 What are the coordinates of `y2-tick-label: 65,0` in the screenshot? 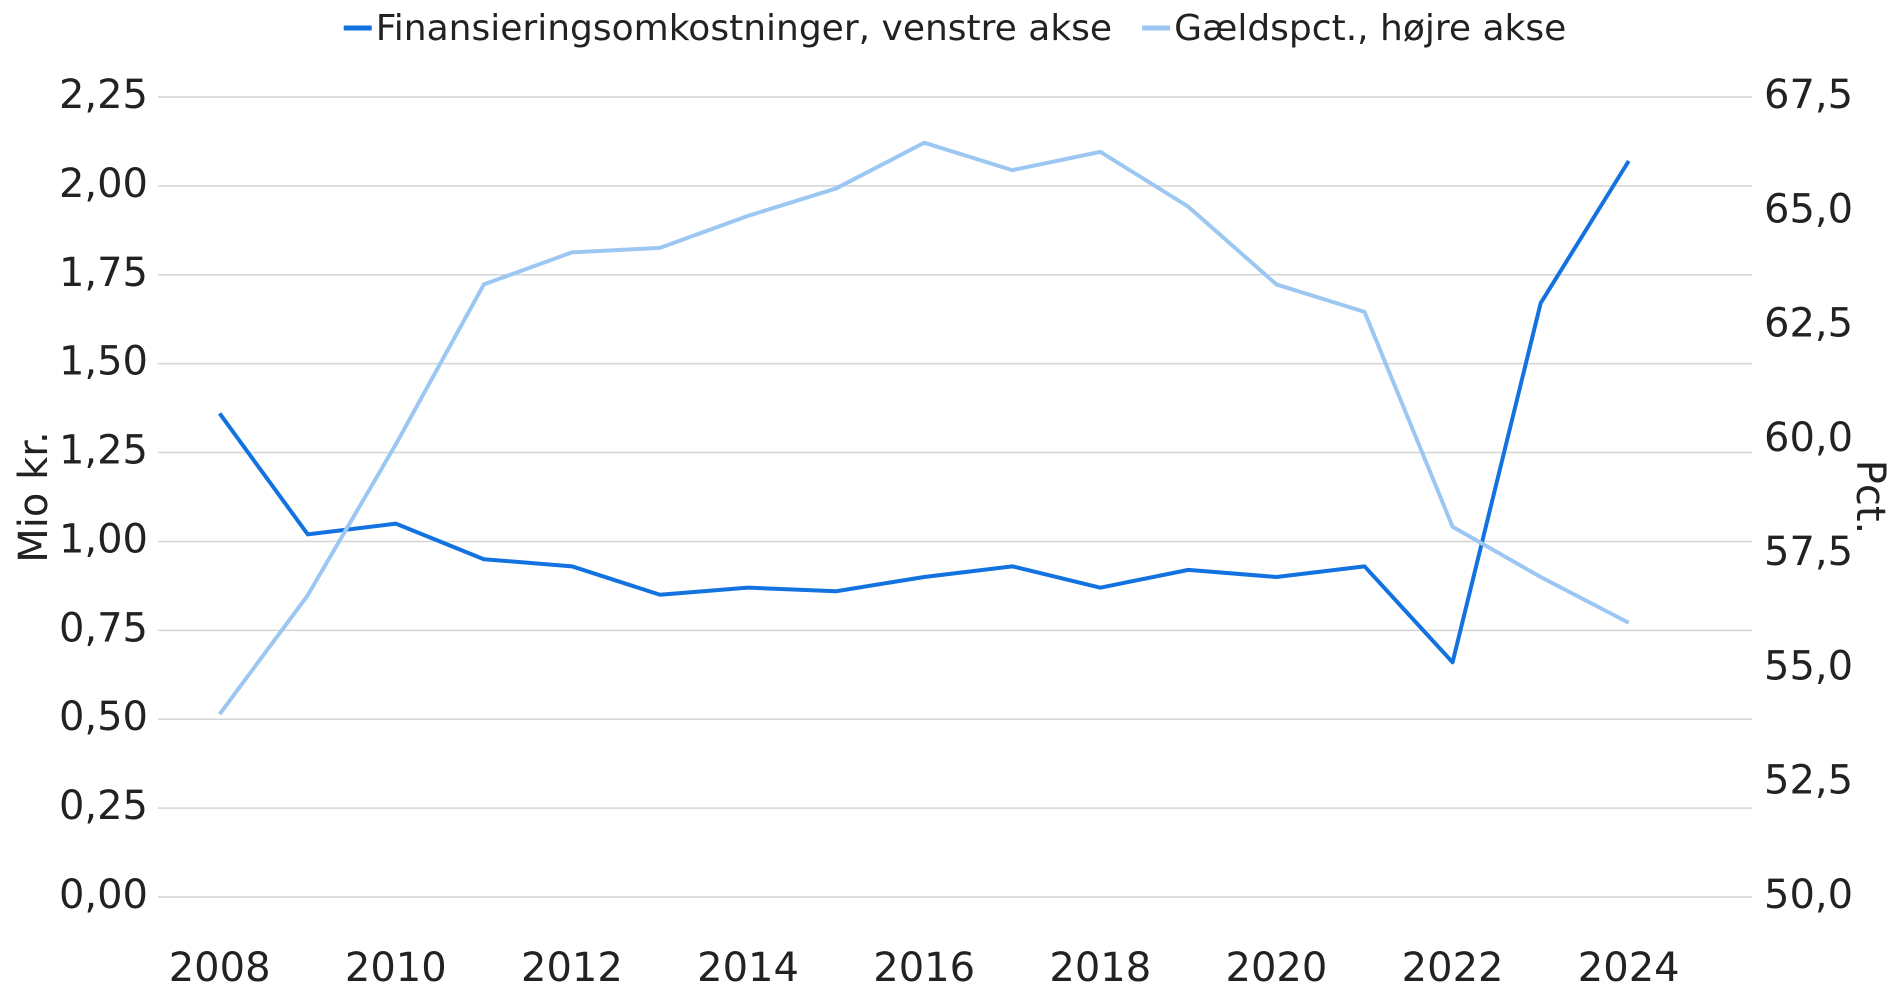 It's located at (1808, 209).